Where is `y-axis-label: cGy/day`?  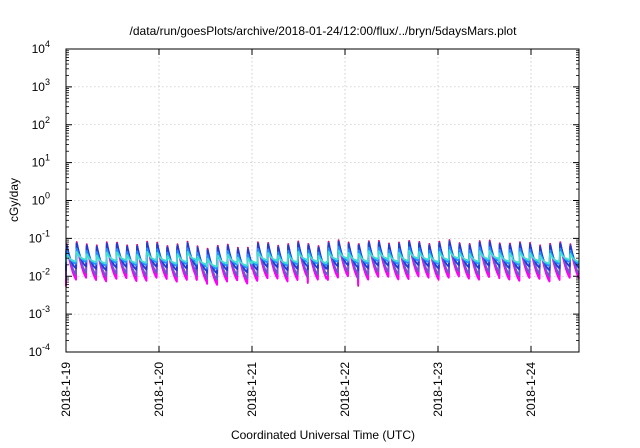 y-axis-label: cGy/day is located at coordinates (14, 200).